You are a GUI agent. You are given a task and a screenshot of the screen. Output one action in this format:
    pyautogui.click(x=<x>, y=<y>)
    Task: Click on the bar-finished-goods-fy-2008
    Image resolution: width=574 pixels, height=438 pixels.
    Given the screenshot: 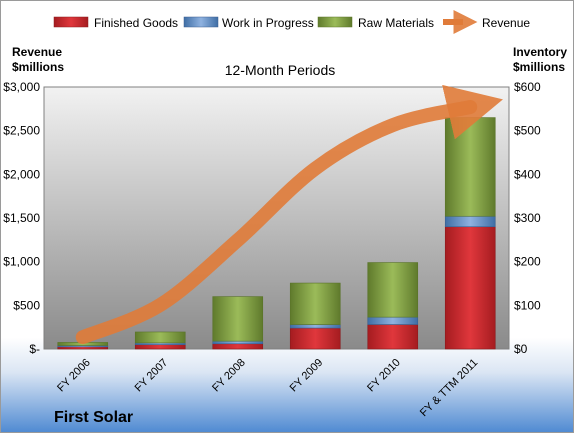 What is the action you would take?
    pyautogui.click(x=238, y=346)
    